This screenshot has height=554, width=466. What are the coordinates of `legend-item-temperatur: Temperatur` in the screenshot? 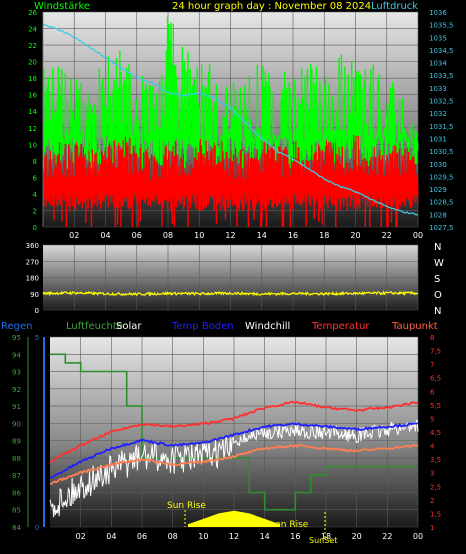 It's located at (340, 326).